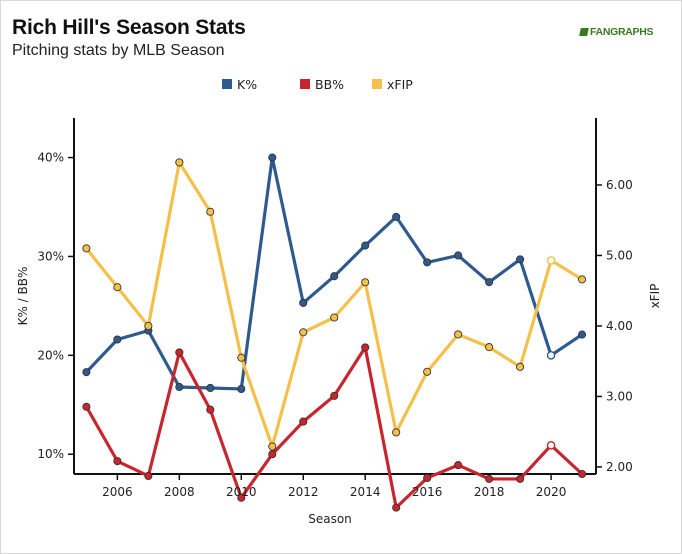 Image resolution: width=682 pixels, height=554 pixels. Describe the element at coordinates (50, 256) in the screenshot. I see `left-tick-label: 30%` at that location.